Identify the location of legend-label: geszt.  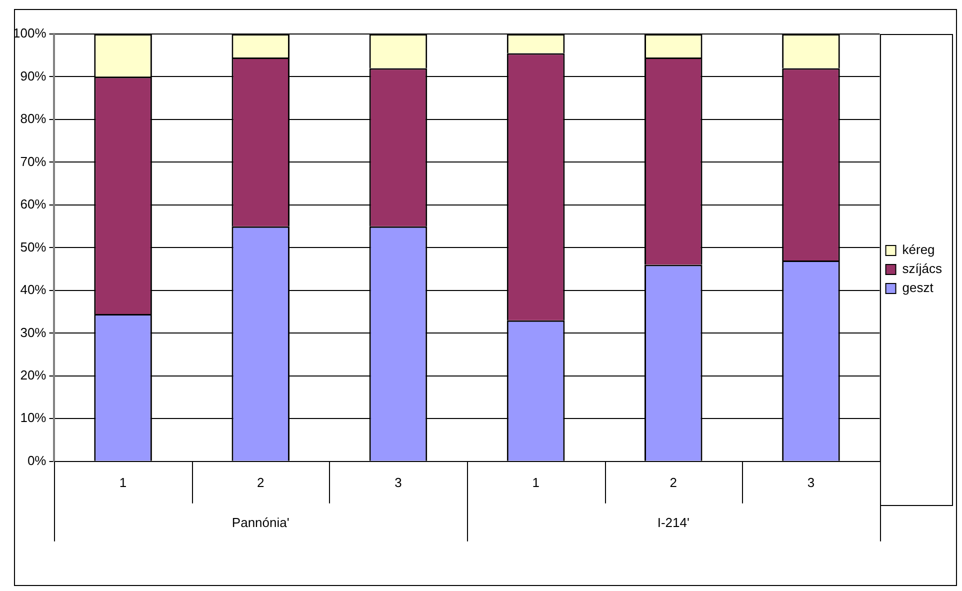
(918, 288).